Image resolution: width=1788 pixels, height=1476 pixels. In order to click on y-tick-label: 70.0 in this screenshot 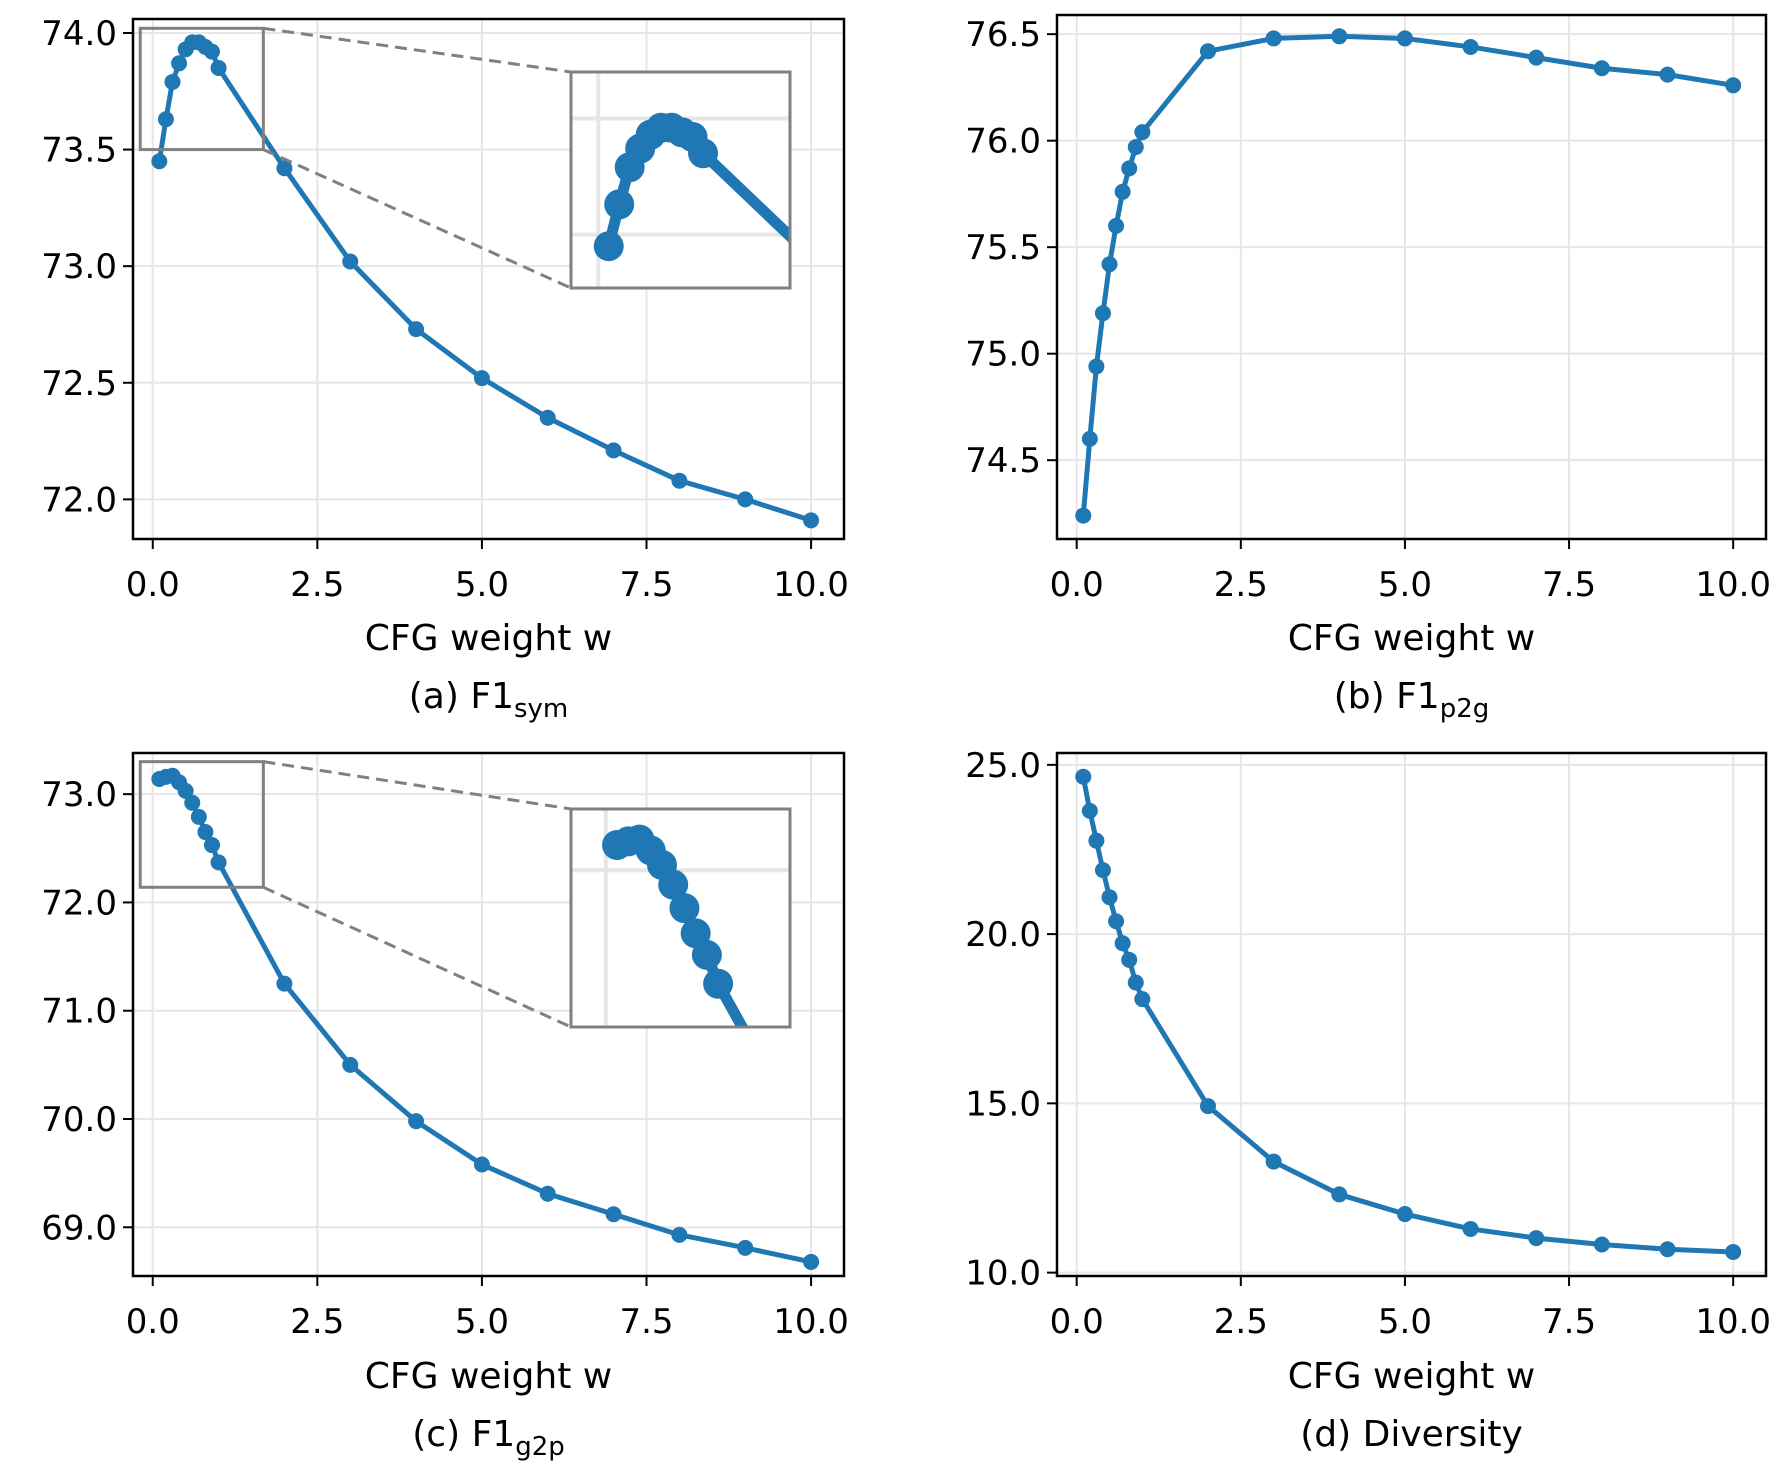, I will do `click(79, 1120)`.